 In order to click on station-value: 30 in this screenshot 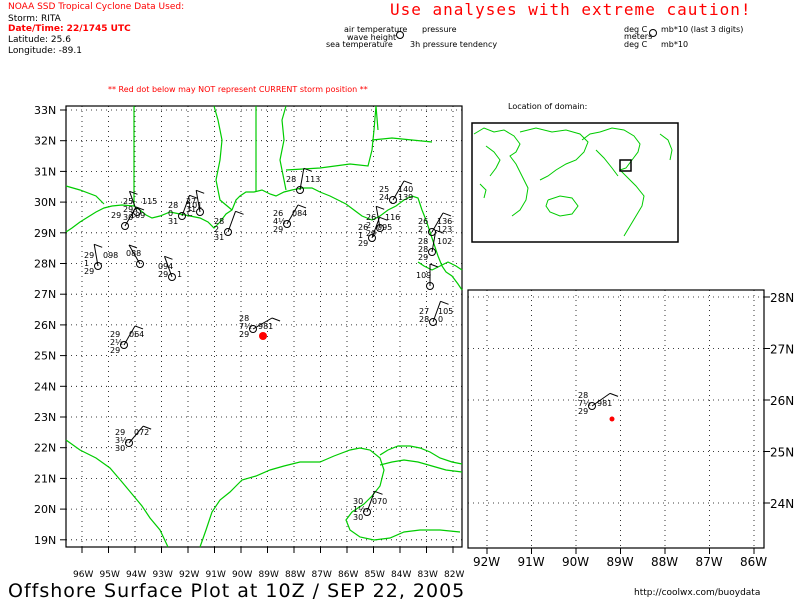, I will do `click(128, 217)`.